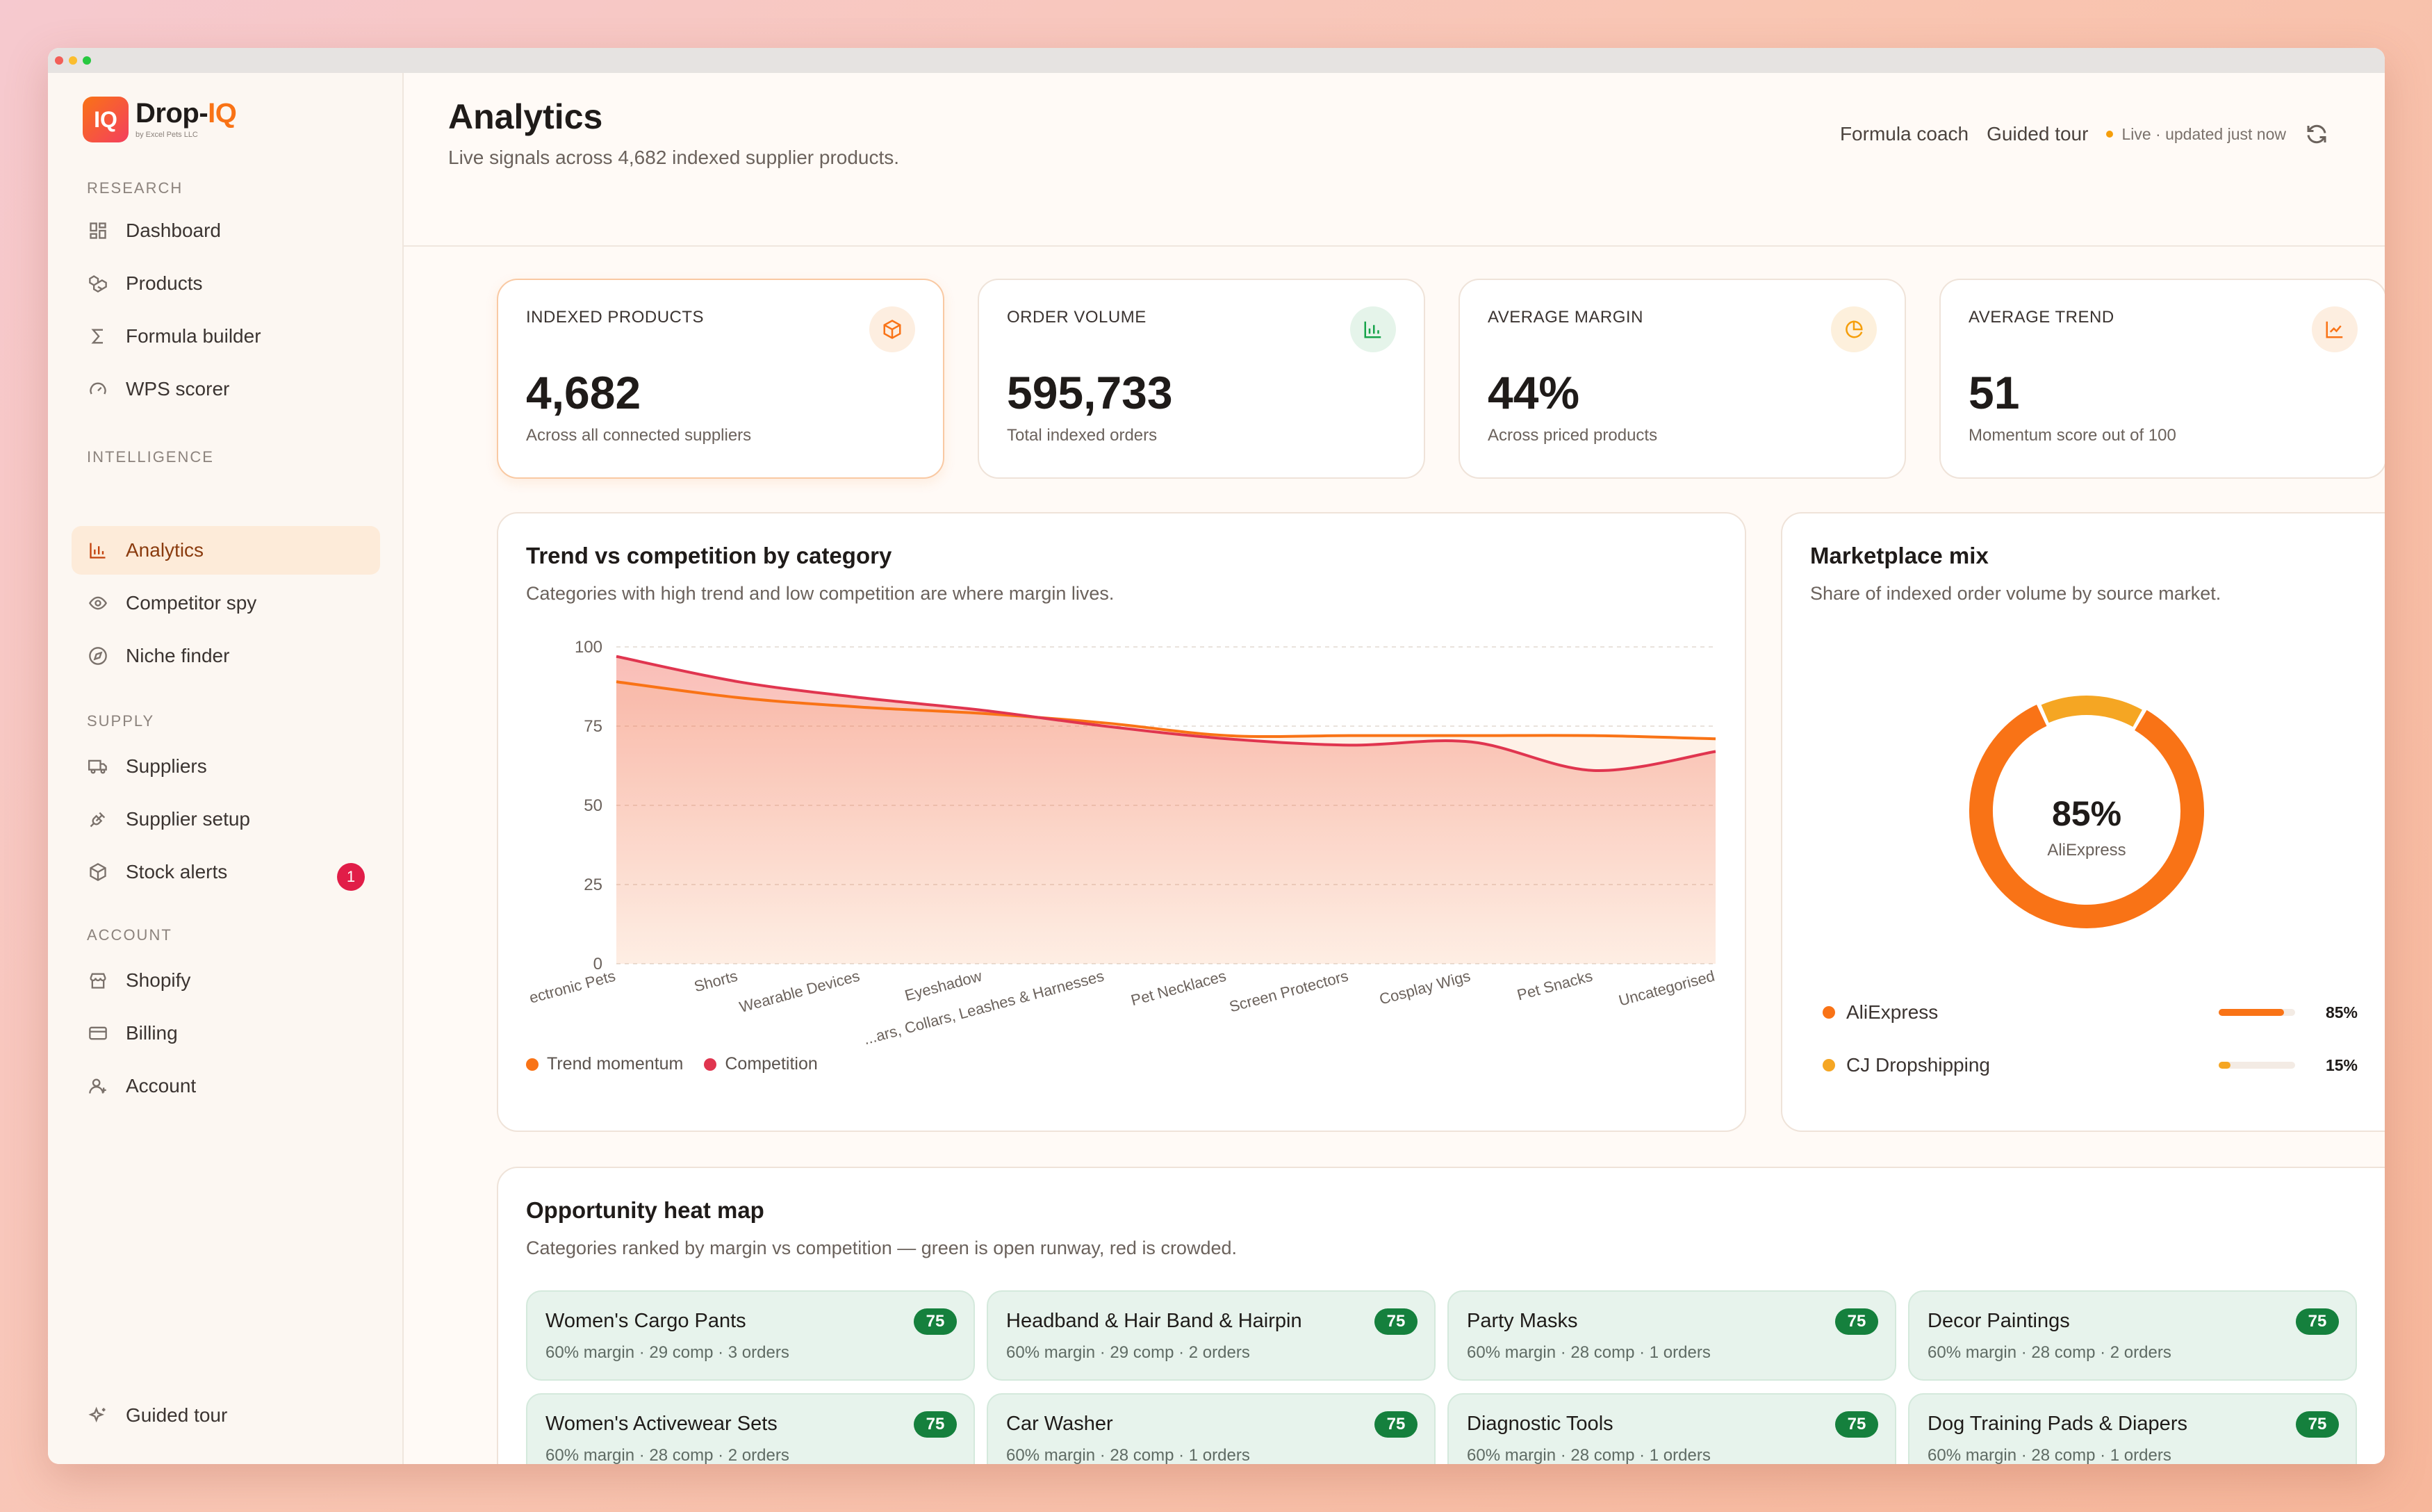  What do you see at coordinates (2316, 134) in the screenshot?
I see `refresh-icon` at bounding box center [2316, 134].